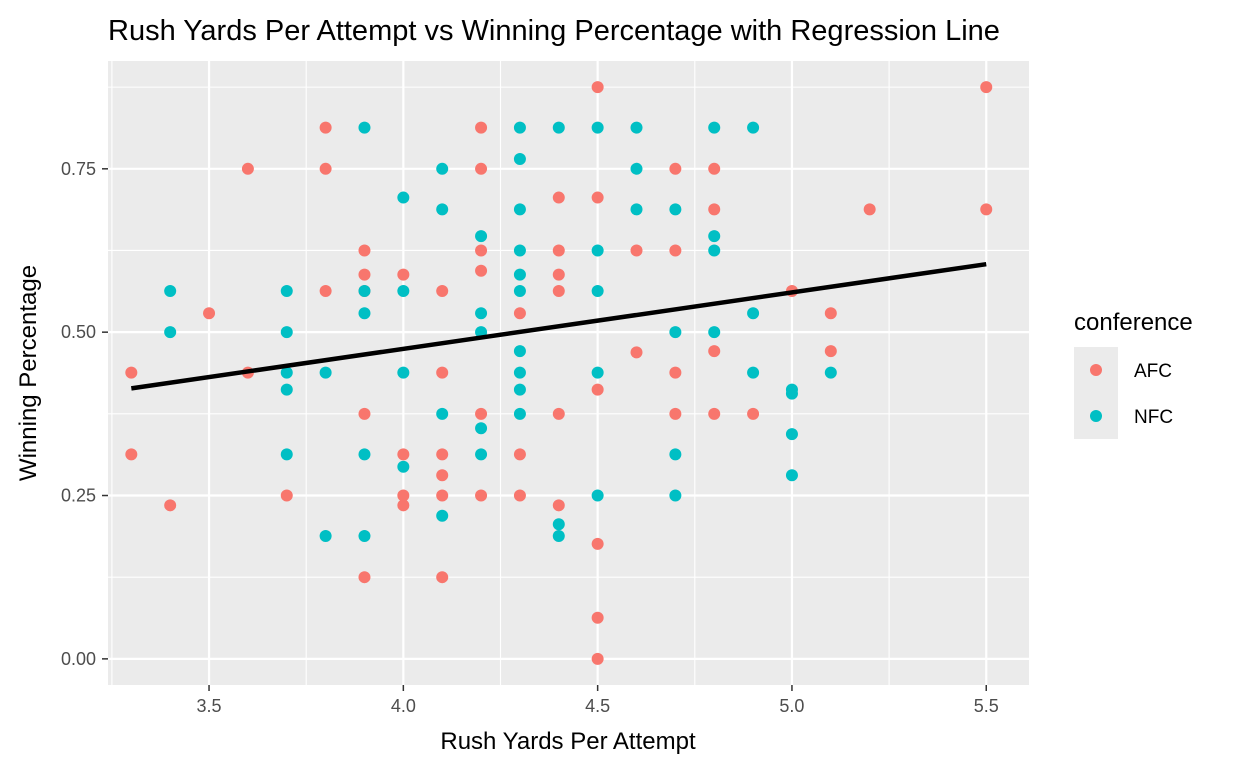 This screenshot has width=1248, height=773. Describe the element at coordinates (1153, 417) in the screenshot. I see `legend-label-nfc: NFC` at that location.